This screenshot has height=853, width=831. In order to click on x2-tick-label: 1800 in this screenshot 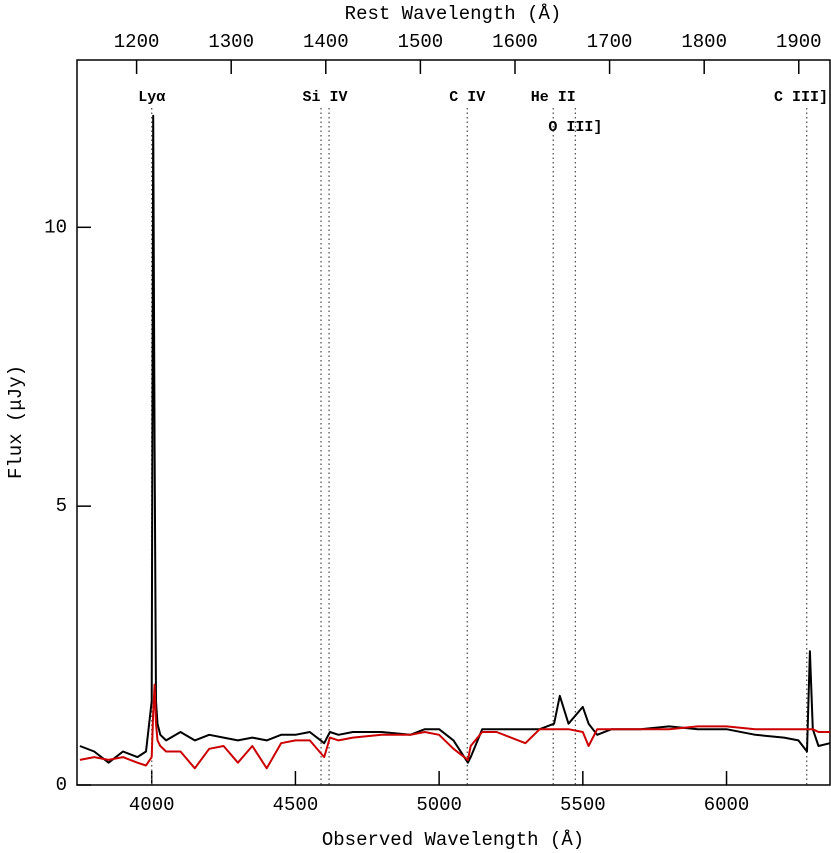, I will do `click(704, 42)`.